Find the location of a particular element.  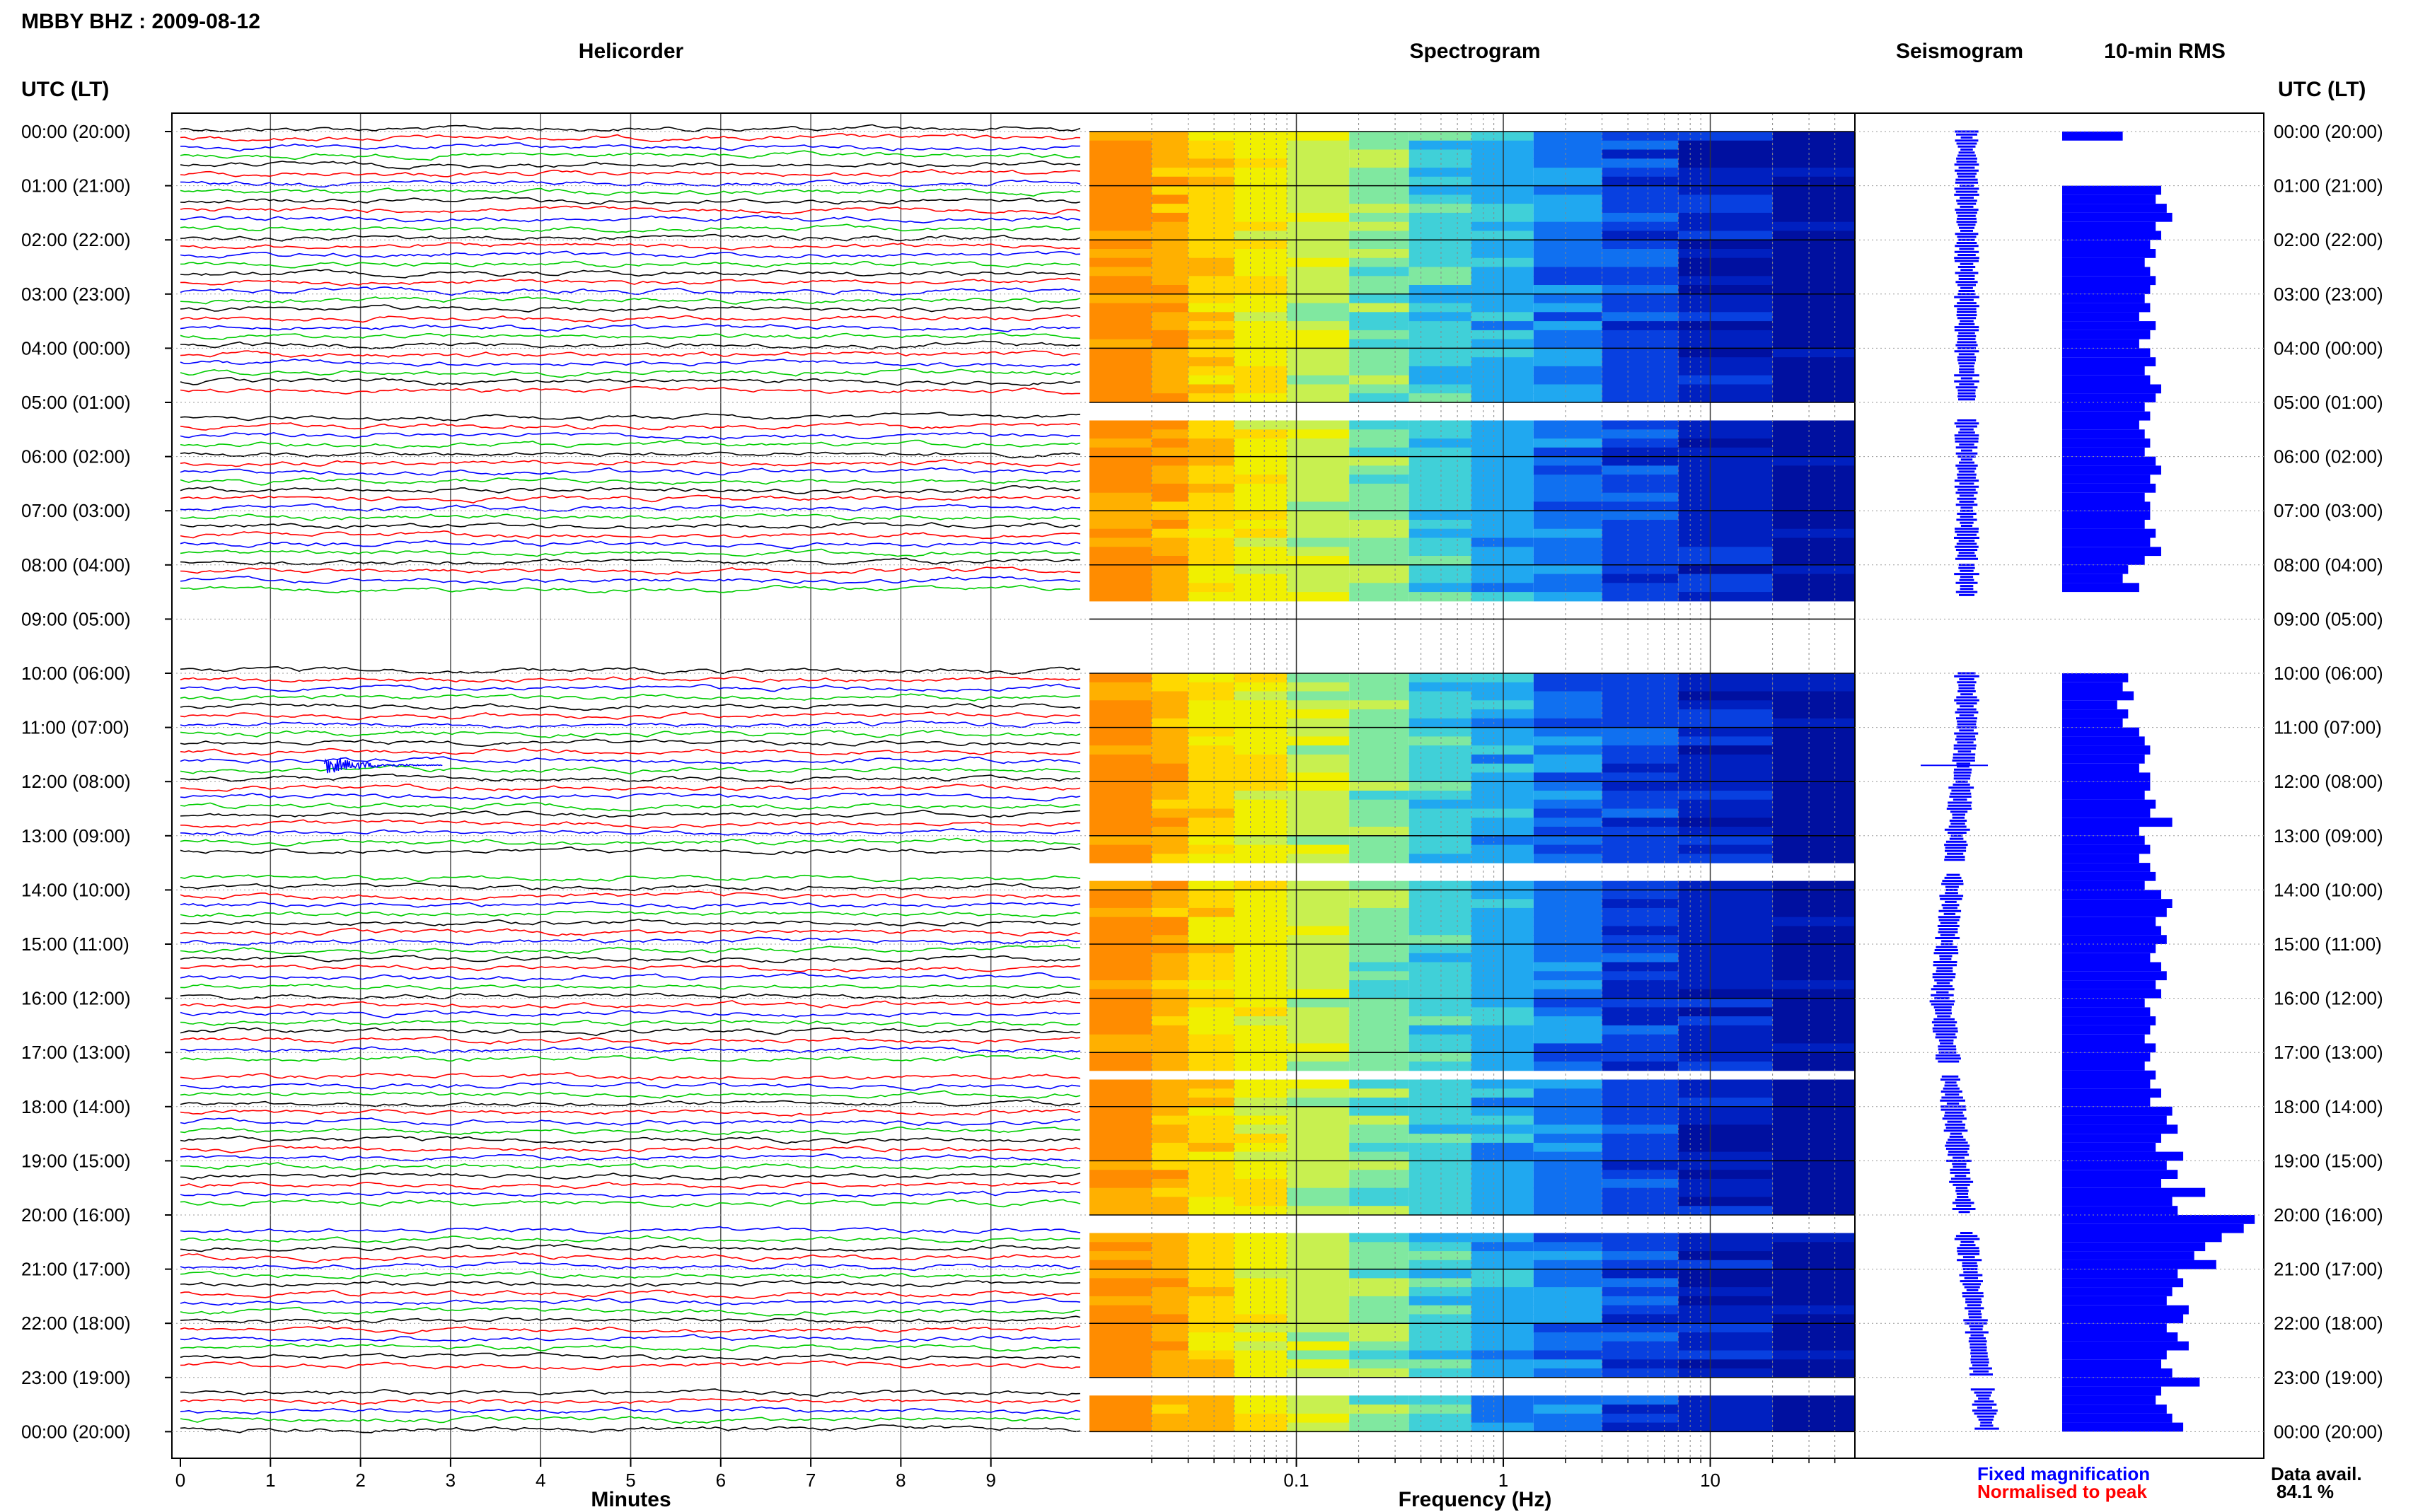

hour-label-left: 01:00 (21:00) is located at coordinates (76, 186).